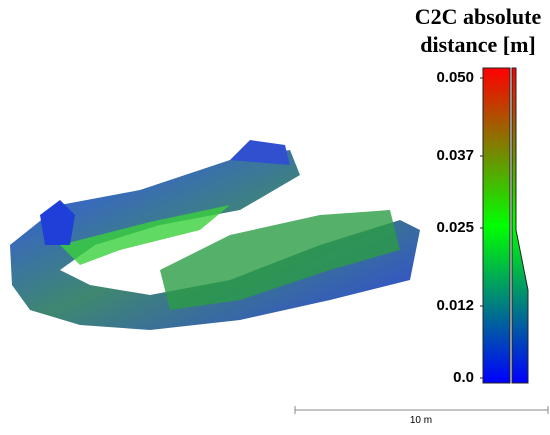 The height and width of the screenshot is (435, 550). What do you see at coordinates (455, 155) in the screenshot?
I see `colorbar-tick-label: 0.037` at bounding box center [455, 155].